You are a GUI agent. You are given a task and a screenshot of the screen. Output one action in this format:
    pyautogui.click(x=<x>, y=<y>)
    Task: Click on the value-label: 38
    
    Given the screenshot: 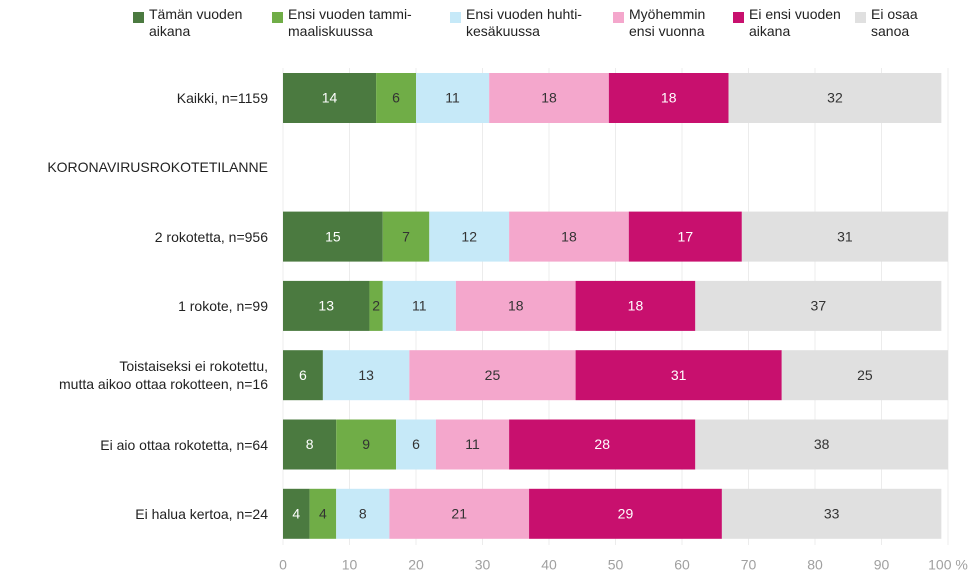 What is the action you would take?
    pyautogui.click(x=822, y=444)
    